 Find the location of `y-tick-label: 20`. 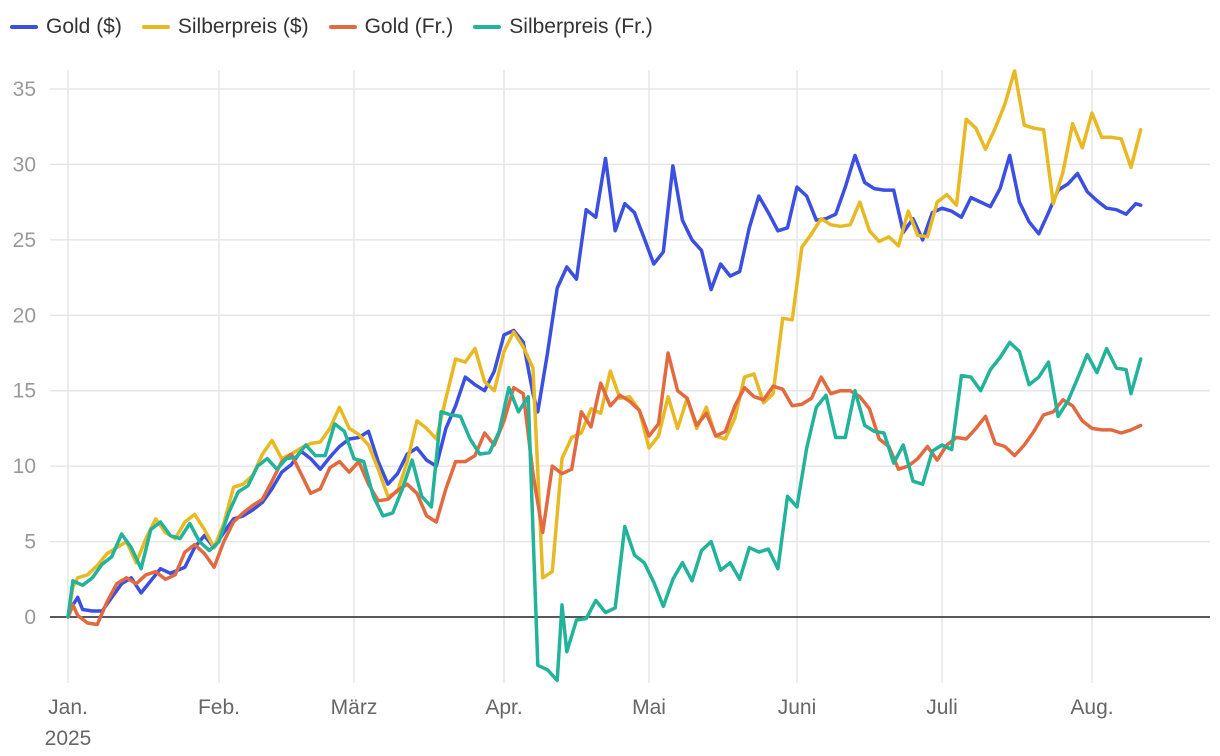

y-tick-label: 20 is located at coordinates (24, 315).